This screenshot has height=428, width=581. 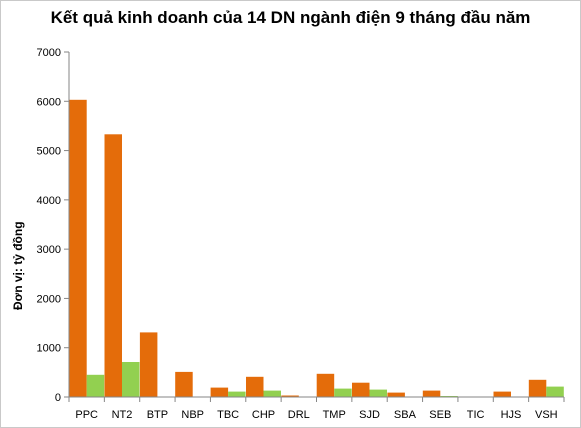 What do you see at coordinates (49, 152) in the screenshot?
I see `y-tick-label: 5000` at bounding box center [49, 152].